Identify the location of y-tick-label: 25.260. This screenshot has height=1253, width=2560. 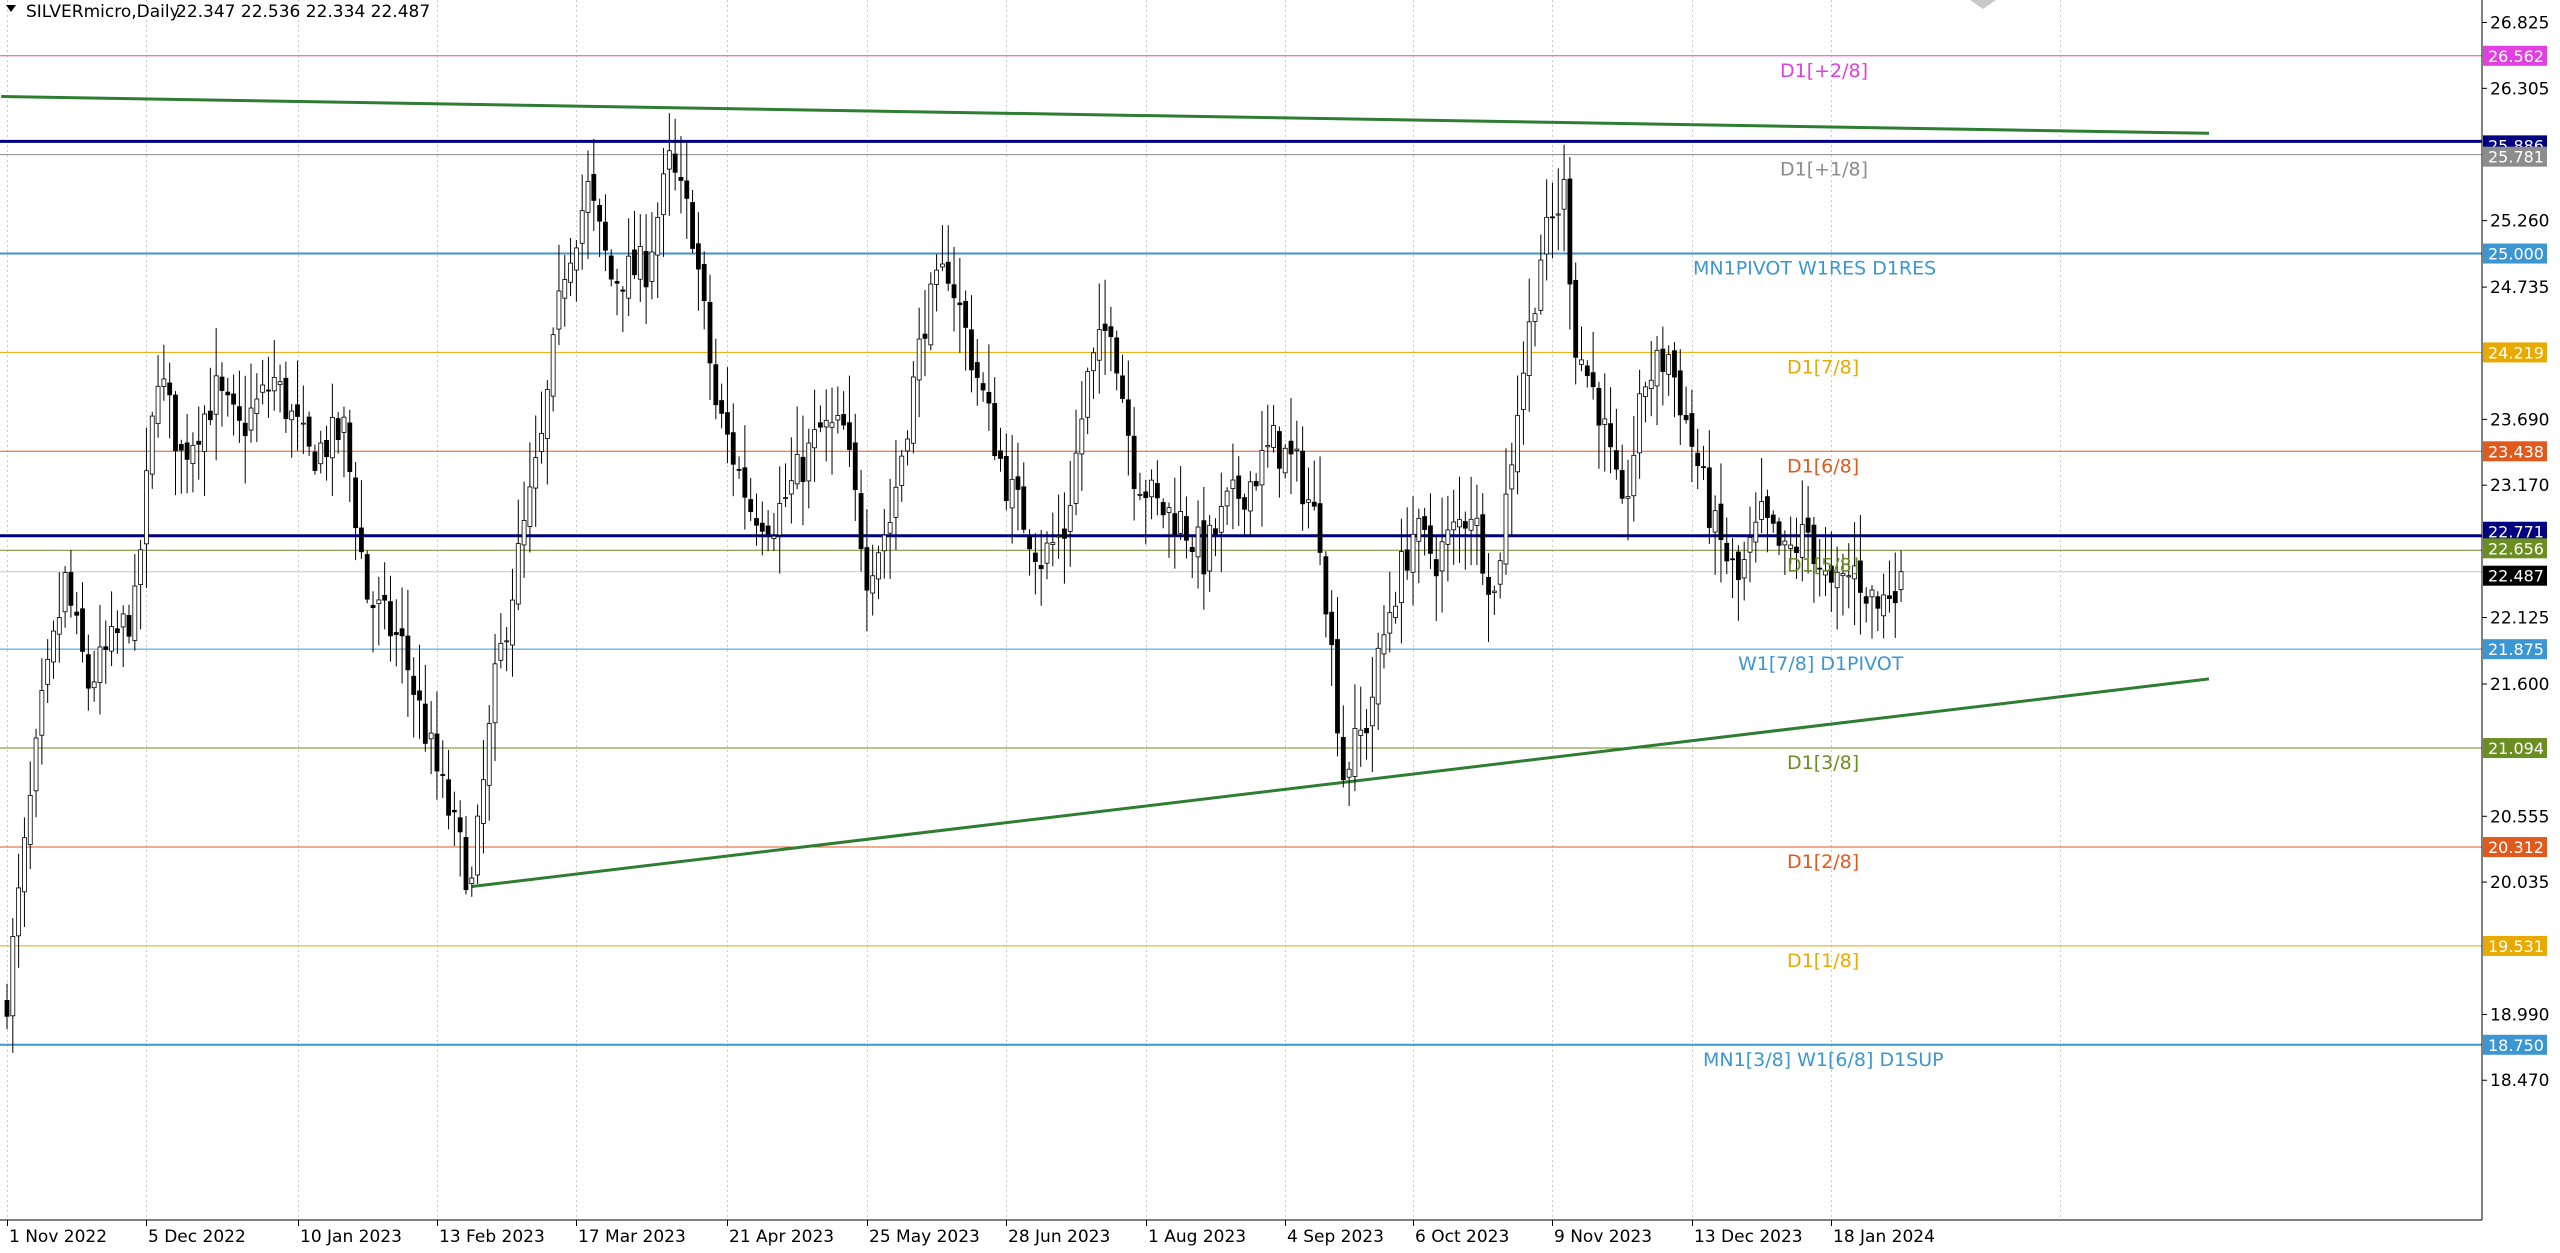
(2519, 222).